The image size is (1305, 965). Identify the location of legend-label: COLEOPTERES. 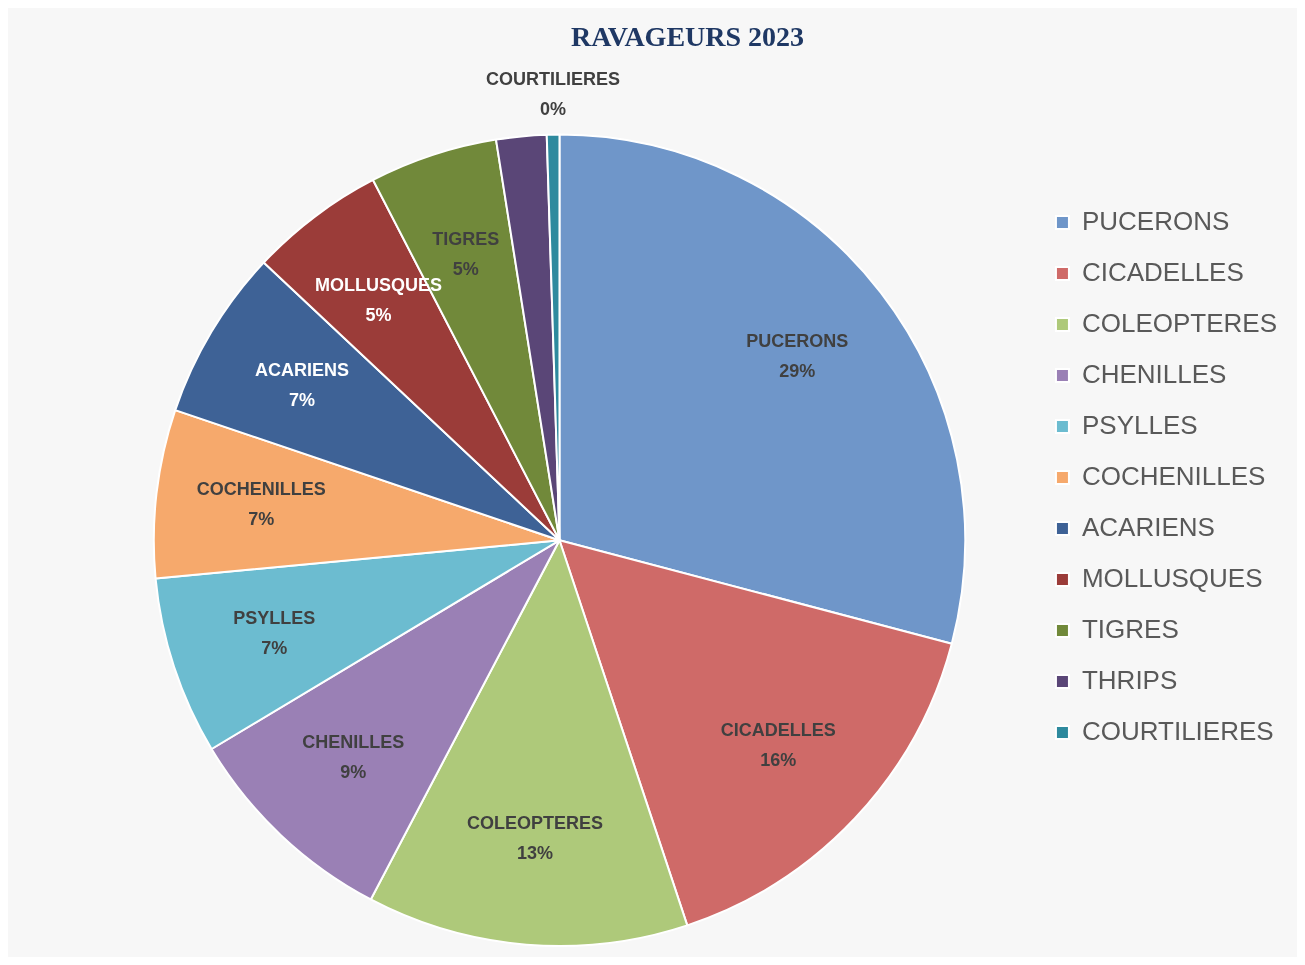
(1179, 322).